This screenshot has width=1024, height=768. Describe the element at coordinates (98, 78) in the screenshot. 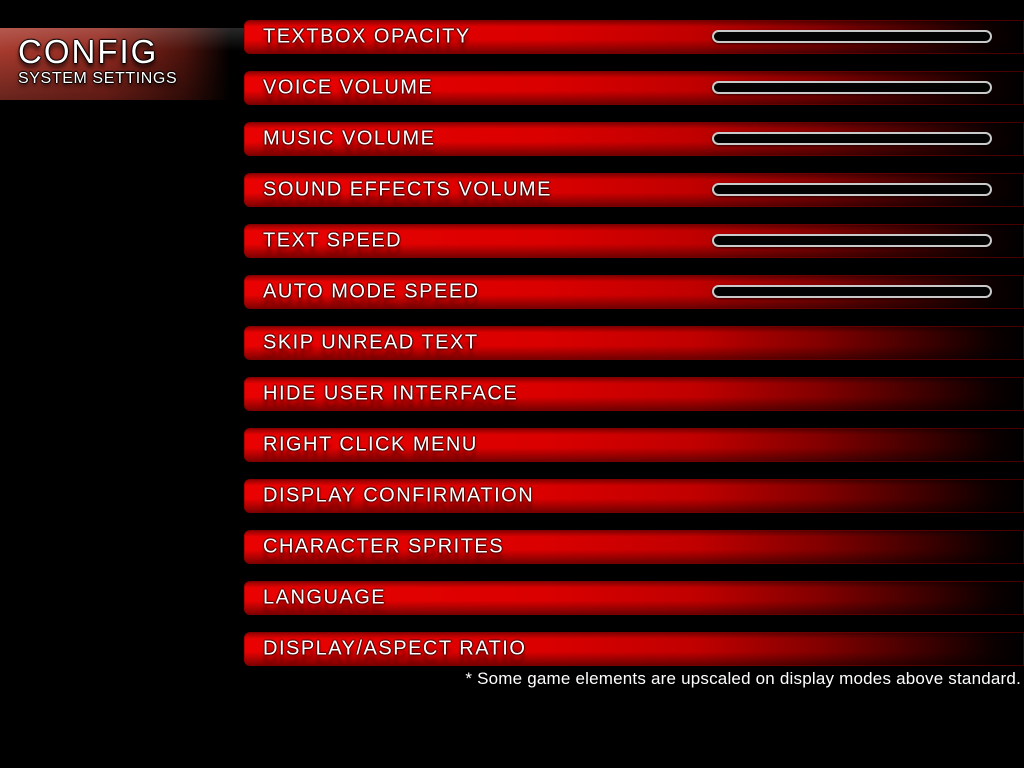

I see `page-subtitle: SYSTEM SETTINGS` at that location.